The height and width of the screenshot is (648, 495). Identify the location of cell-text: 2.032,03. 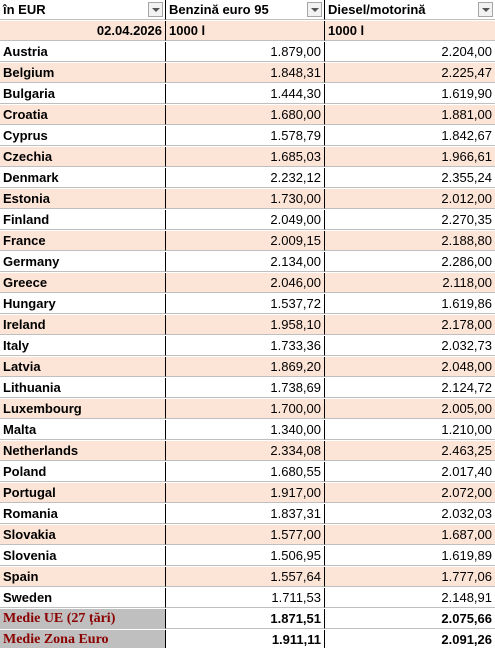
(466, 513).